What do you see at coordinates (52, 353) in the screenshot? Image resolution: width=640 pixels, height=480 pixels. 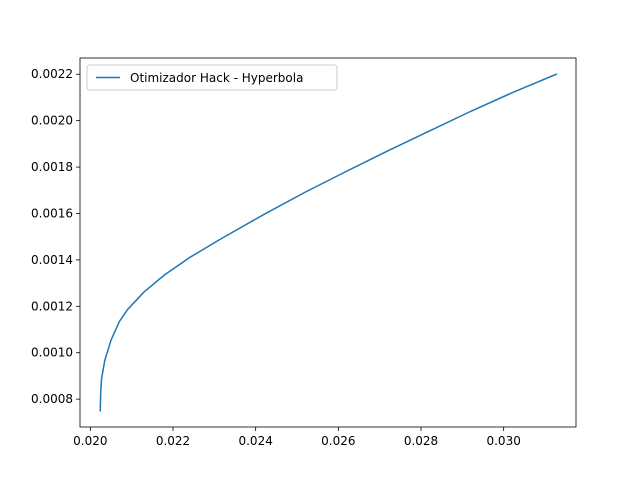 I see `y-tick-label: 0.0010` at bounding box center [52, 353].